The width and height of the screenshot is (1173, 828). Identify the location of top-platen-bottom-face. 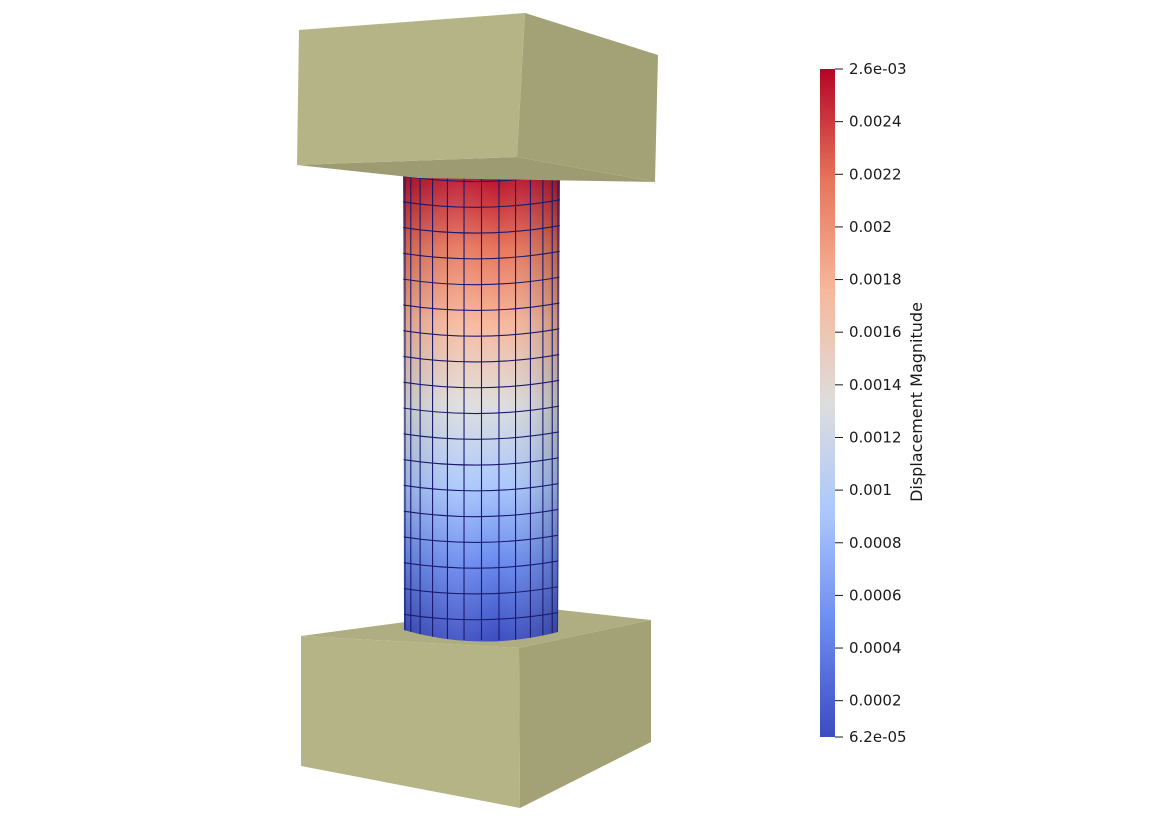
(476, 169).